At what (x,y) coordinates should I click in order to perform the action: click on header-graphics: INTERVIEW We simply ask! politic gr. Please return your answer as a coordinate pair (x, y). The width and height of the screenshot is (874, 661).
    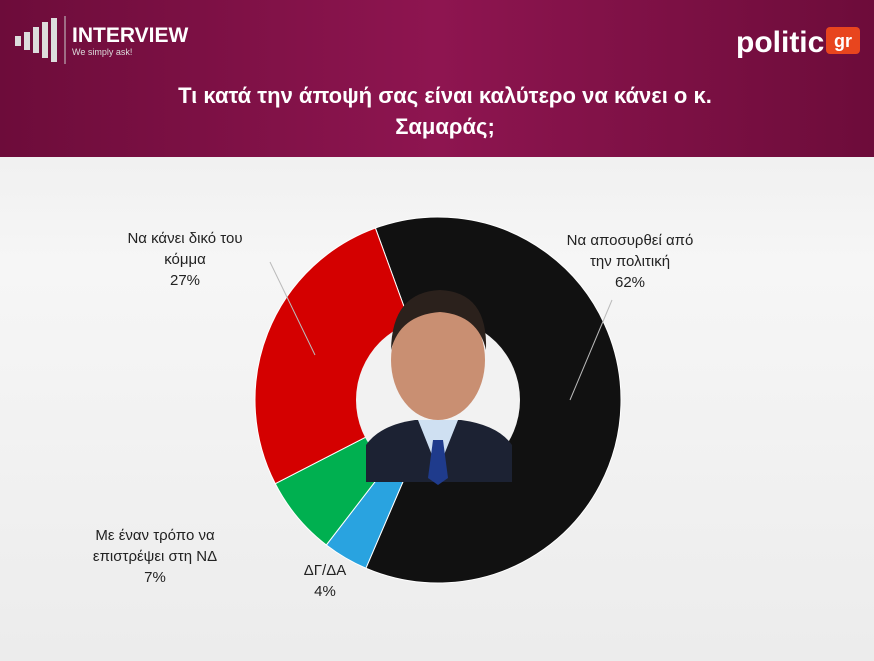
    Looking at the image, I should click on (437, 40).